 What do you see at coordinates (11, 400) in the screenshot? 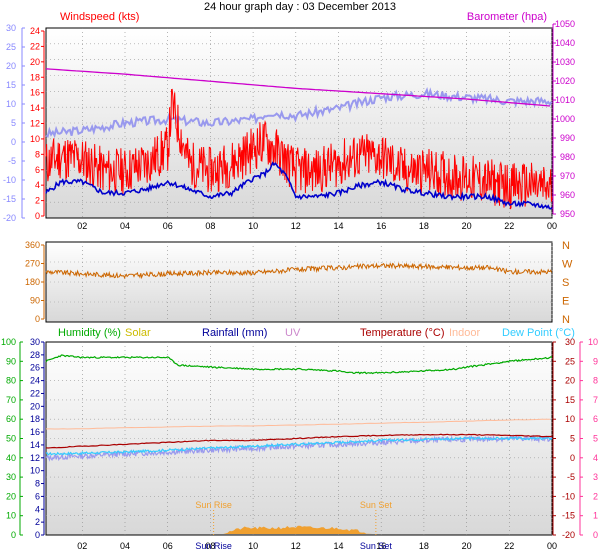
I see `humidity-axis-tick-label: 70` at bounding box center [11, 400].